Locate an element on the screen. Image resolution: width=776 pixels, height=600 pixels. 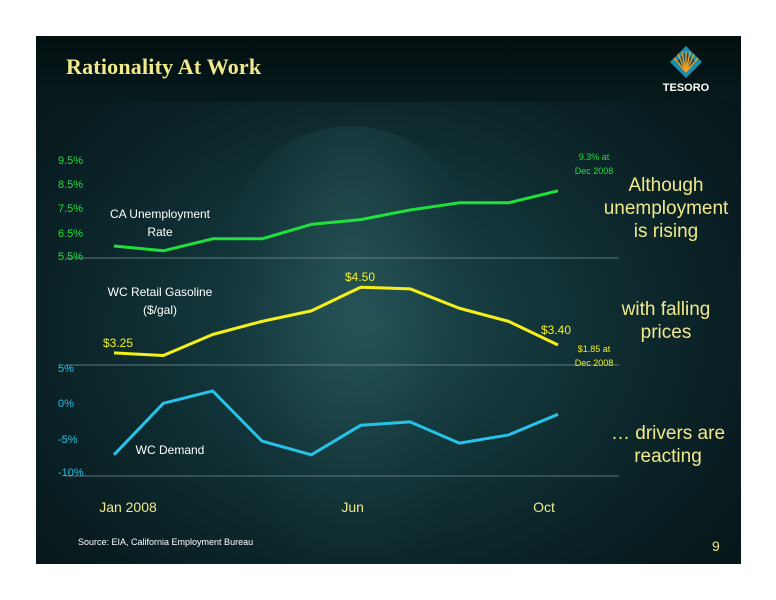
y-tick-label-unemployment: 7.5% is located at coordinates (70, 209).